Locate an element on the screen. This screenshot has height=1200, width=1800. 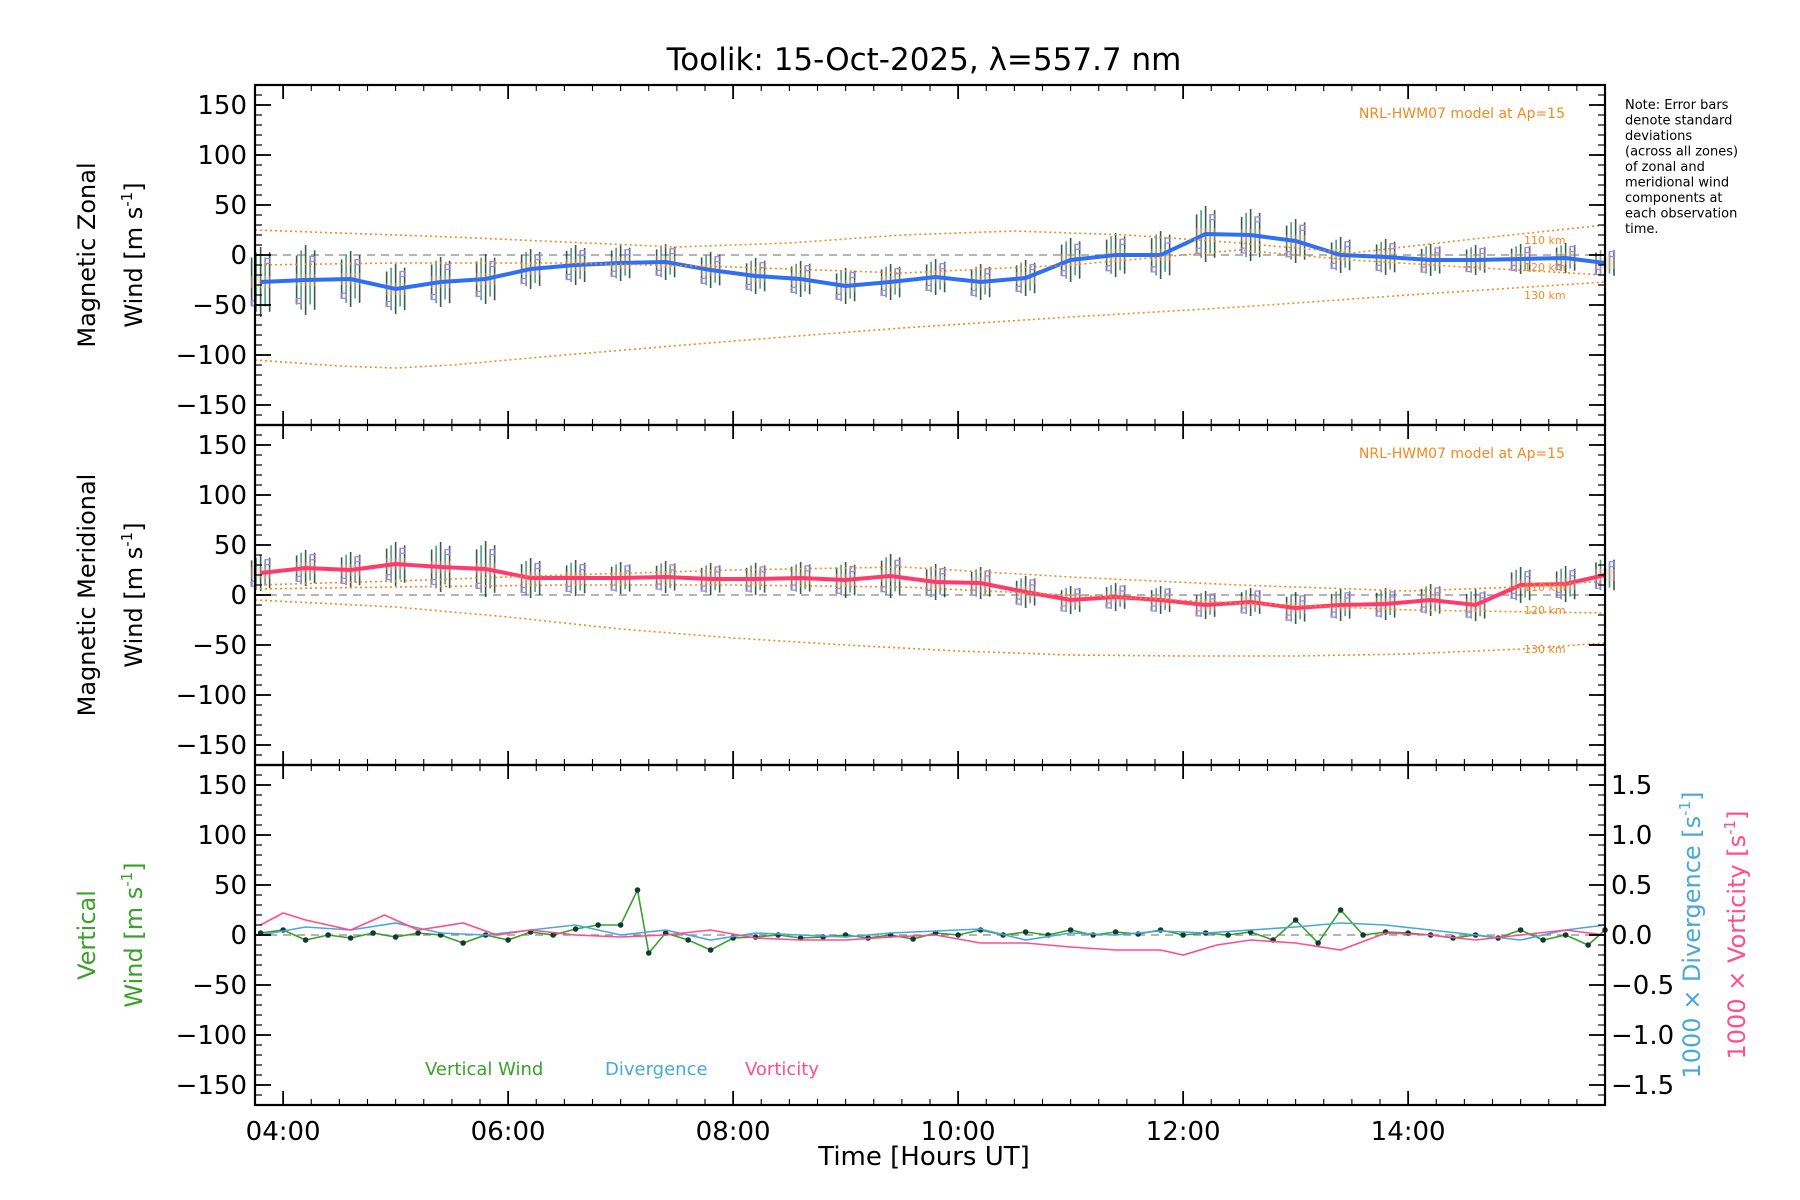
x-tick-label: 06:00 is located at coordinates (508, 1132).